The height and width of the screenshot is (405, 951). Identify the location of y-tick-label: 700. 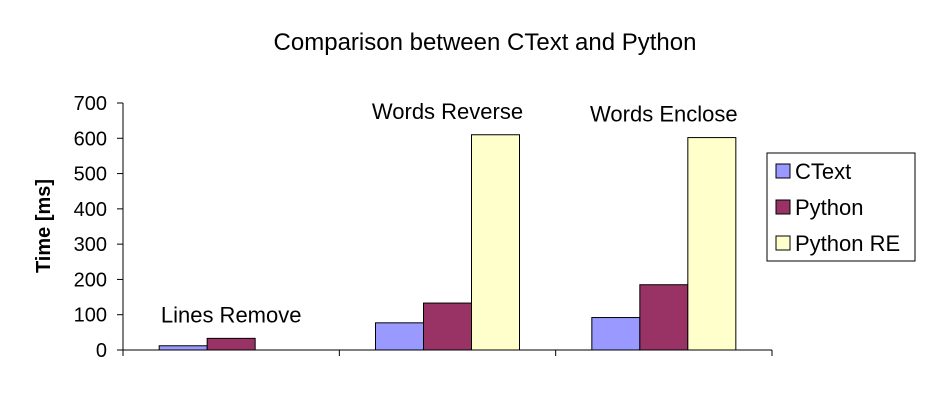
(90, 104).